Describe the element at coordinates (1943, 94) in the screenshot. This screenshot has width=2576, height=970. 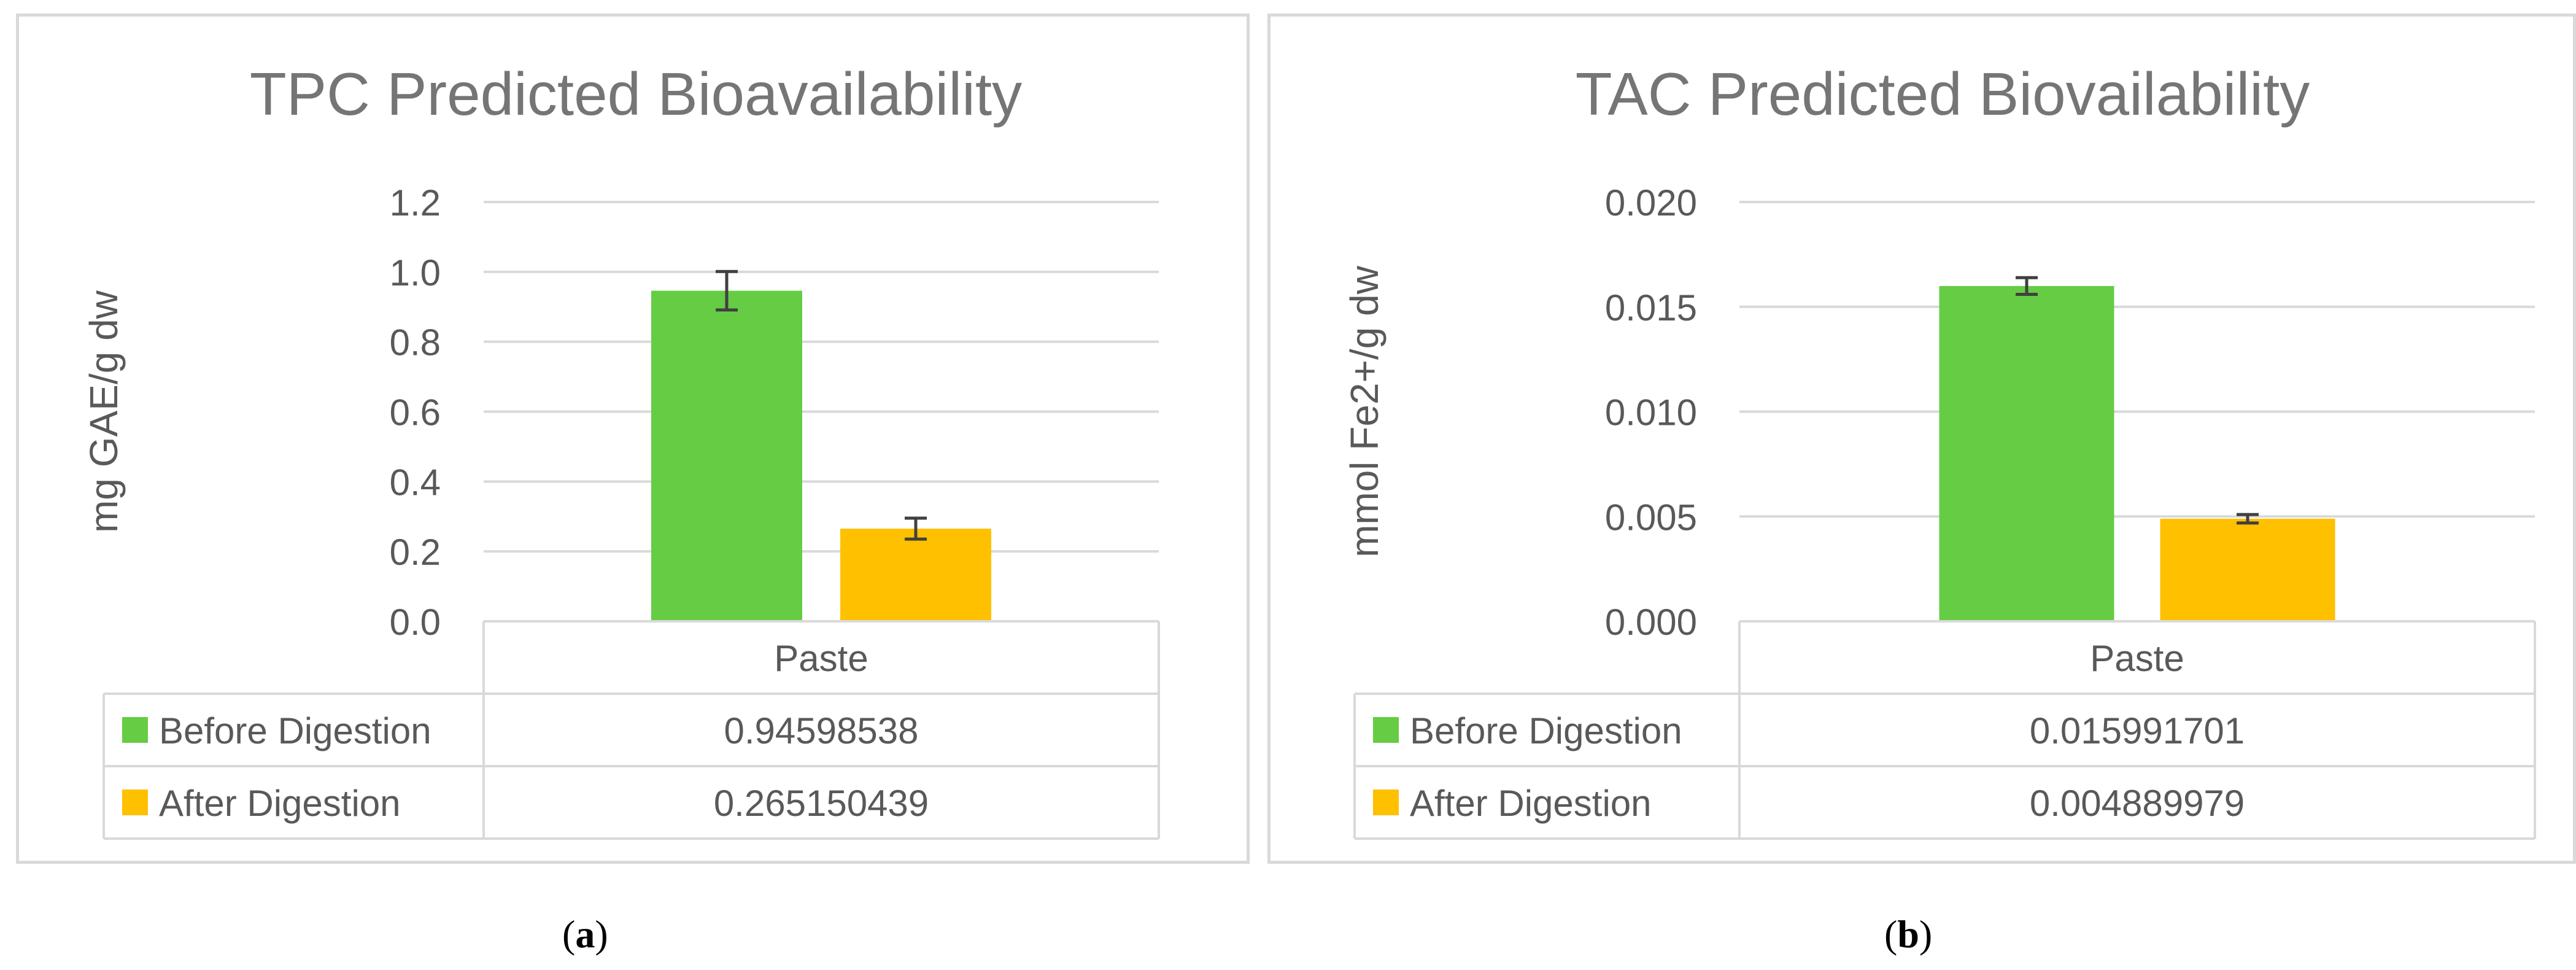
I see `chart-title: TAC Predicted Biovailability` at that location.